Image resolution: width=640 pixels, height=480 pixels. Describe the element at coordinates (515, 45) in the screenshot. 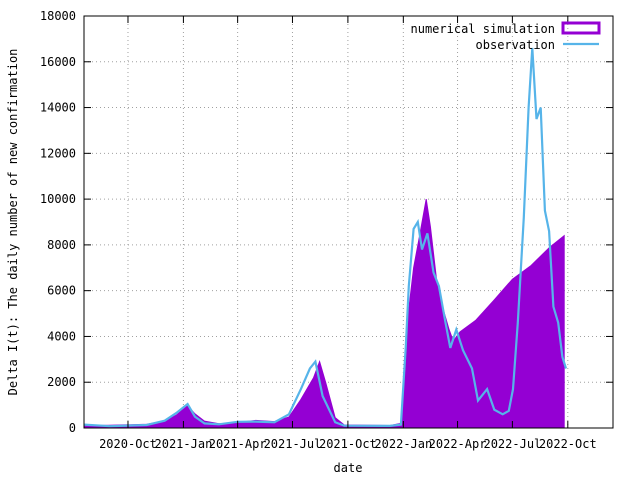

I see `legend-label-observation: observation` at that location.